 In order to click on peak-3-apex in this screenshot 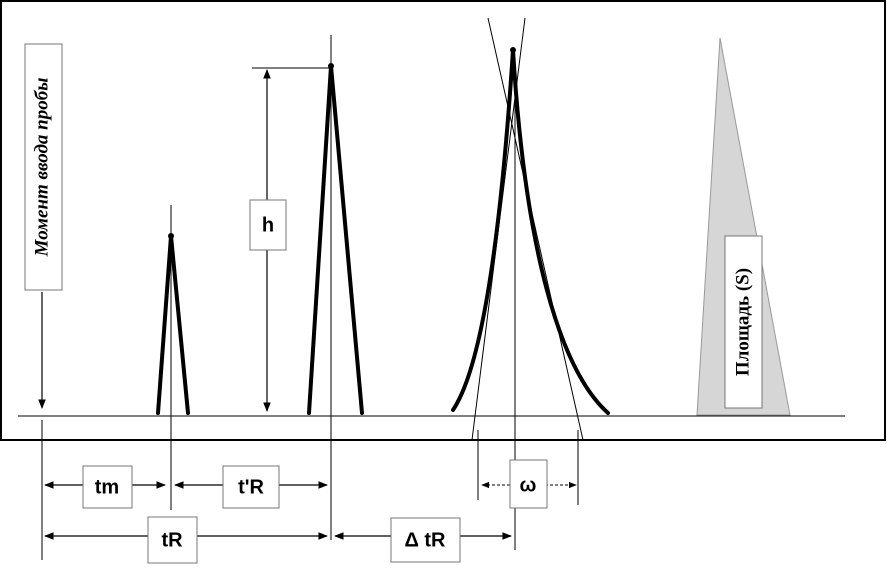, I will do `click(513, 50)`.